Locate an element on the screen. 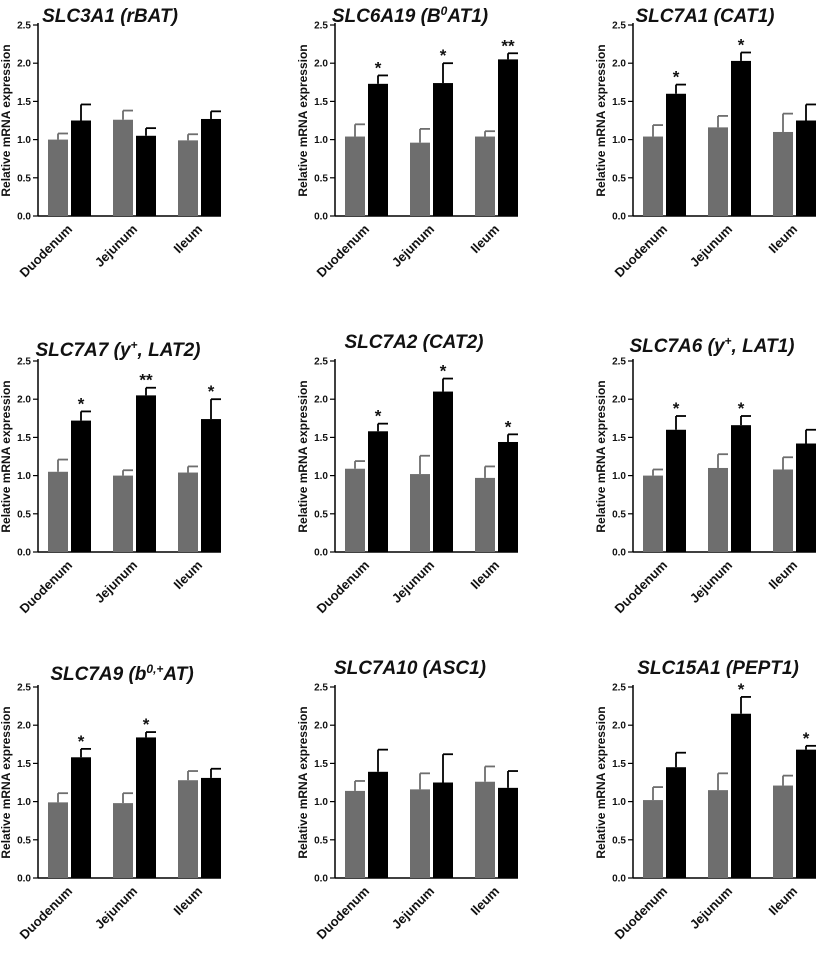  chart-title: SLC3A1 (rBAT) is located at coordinates (110, 16).